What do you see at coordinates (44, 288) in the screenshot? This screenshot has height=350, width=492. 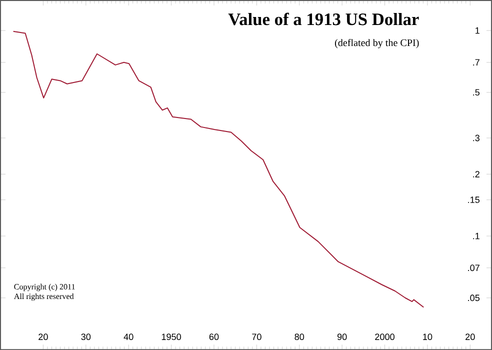 I see `annotation: Copyright (c) 2011` at bounding box center [44, 288].